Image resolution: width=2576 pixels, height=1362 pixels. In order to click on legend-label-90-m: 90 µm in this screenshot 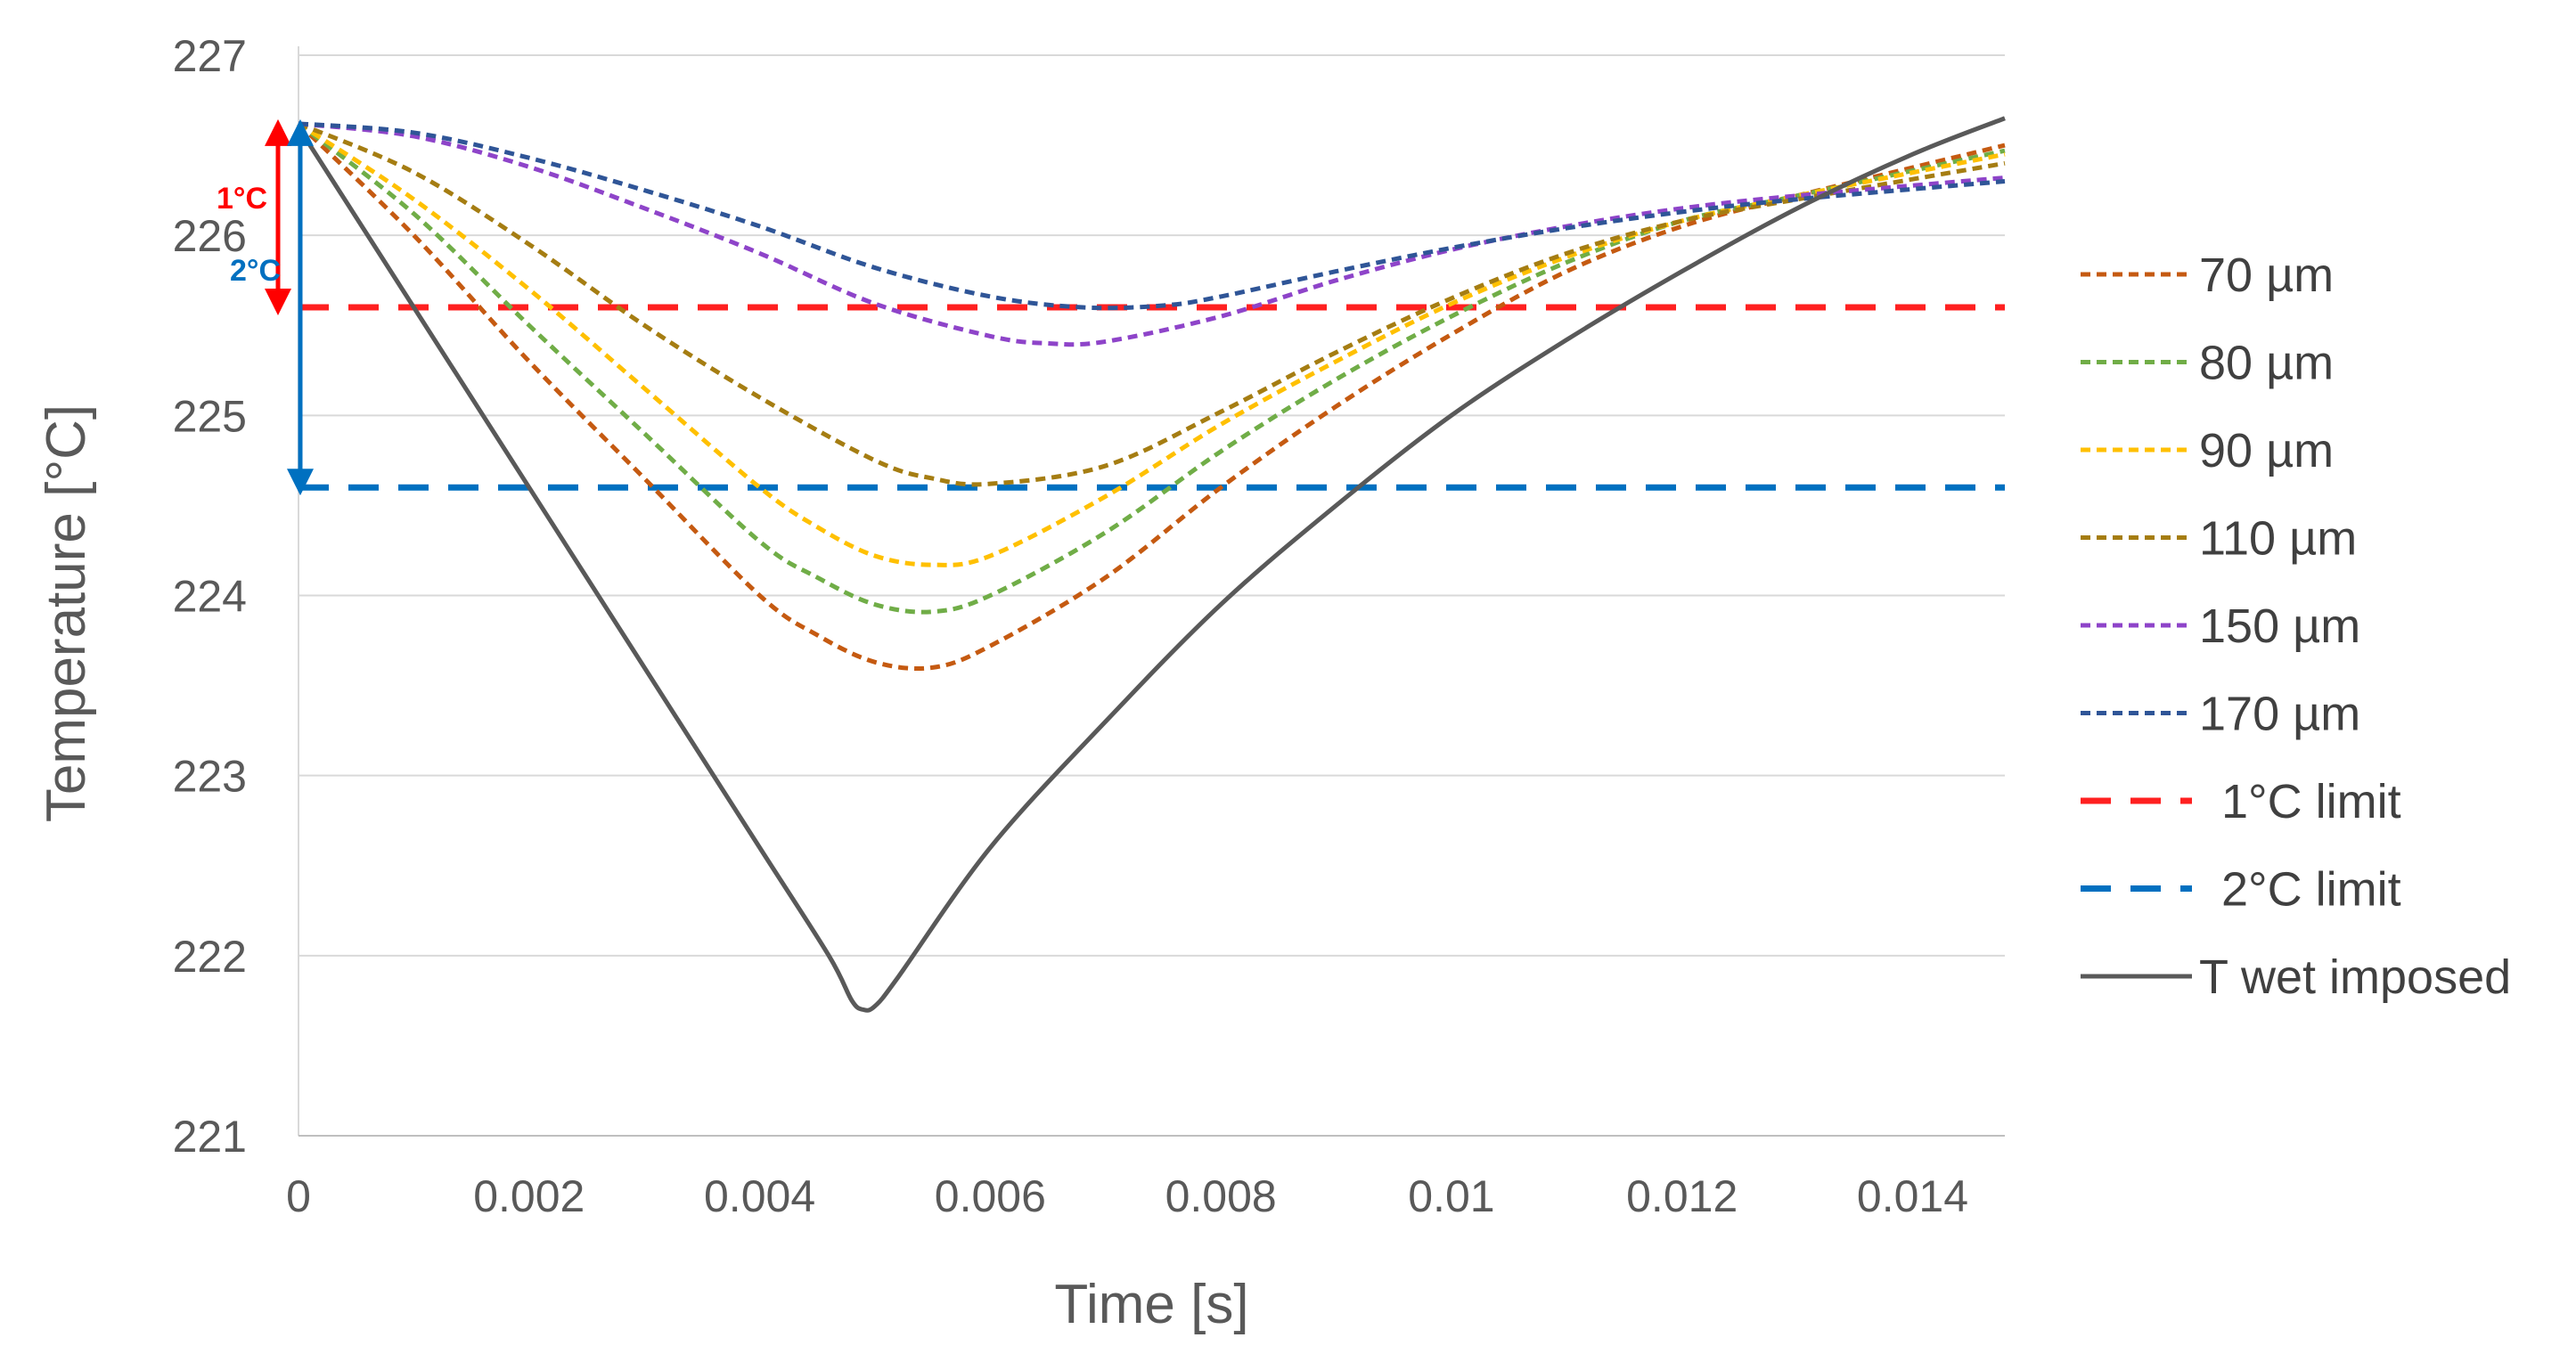, I will do `click(2266, 450)`.